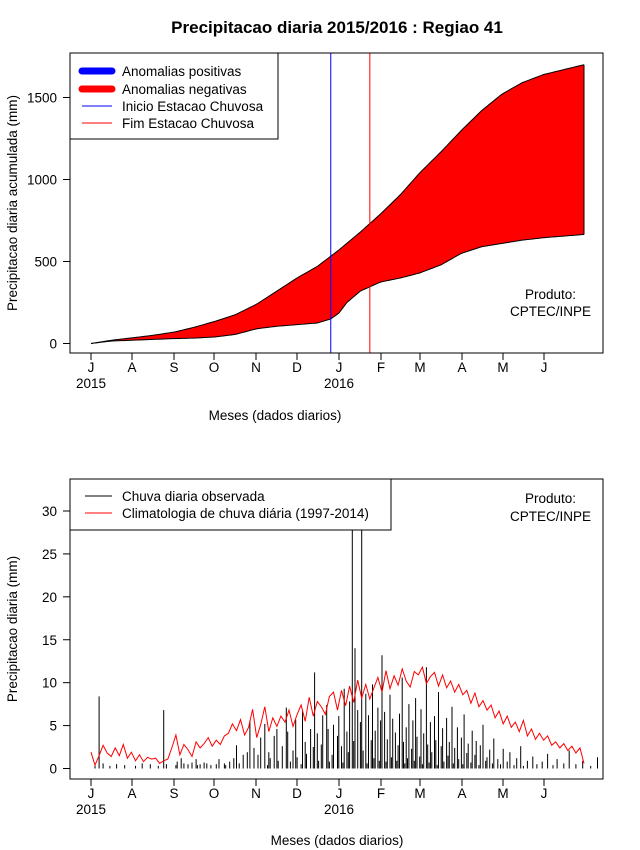  What do you see at coordinates (214, 367) in the screenshot?
I see `top-x-tick-label: O` at bounding box center [214, 367].